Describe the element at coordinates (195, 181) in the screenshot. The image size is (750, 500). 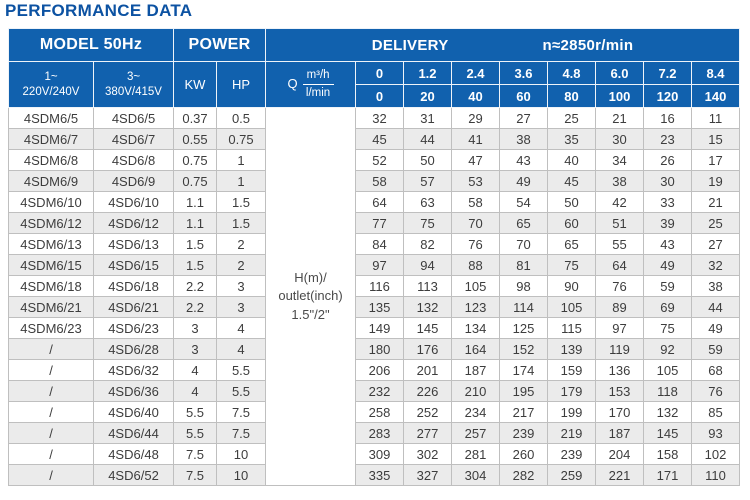
I see `kw-cell: 0.75` at that location.